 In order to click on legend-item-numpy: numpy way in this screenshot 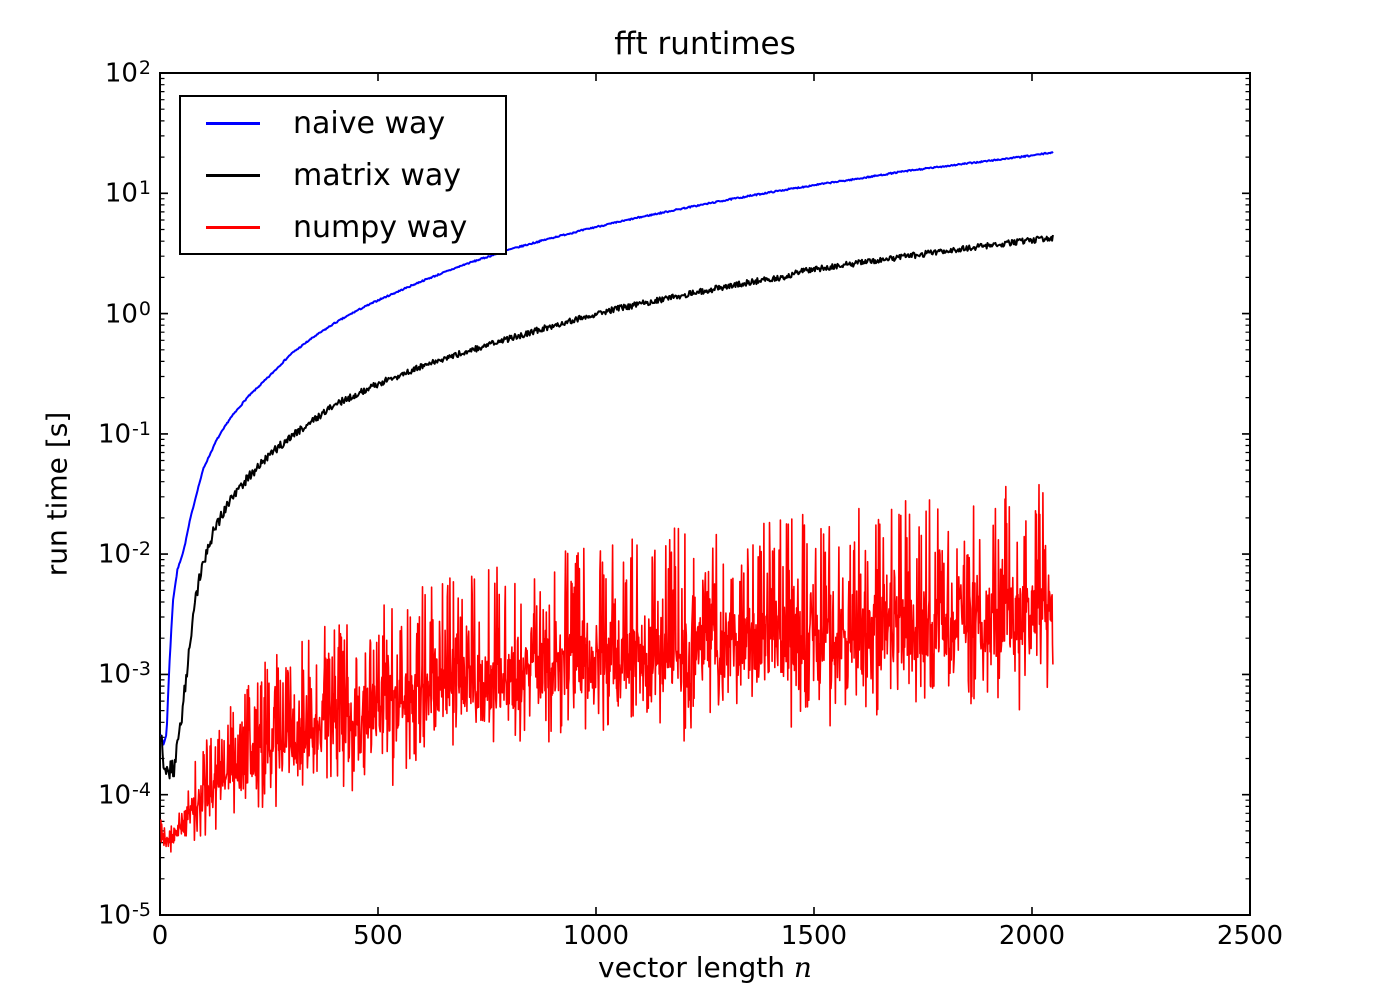, I will do `click(343, 227)`.